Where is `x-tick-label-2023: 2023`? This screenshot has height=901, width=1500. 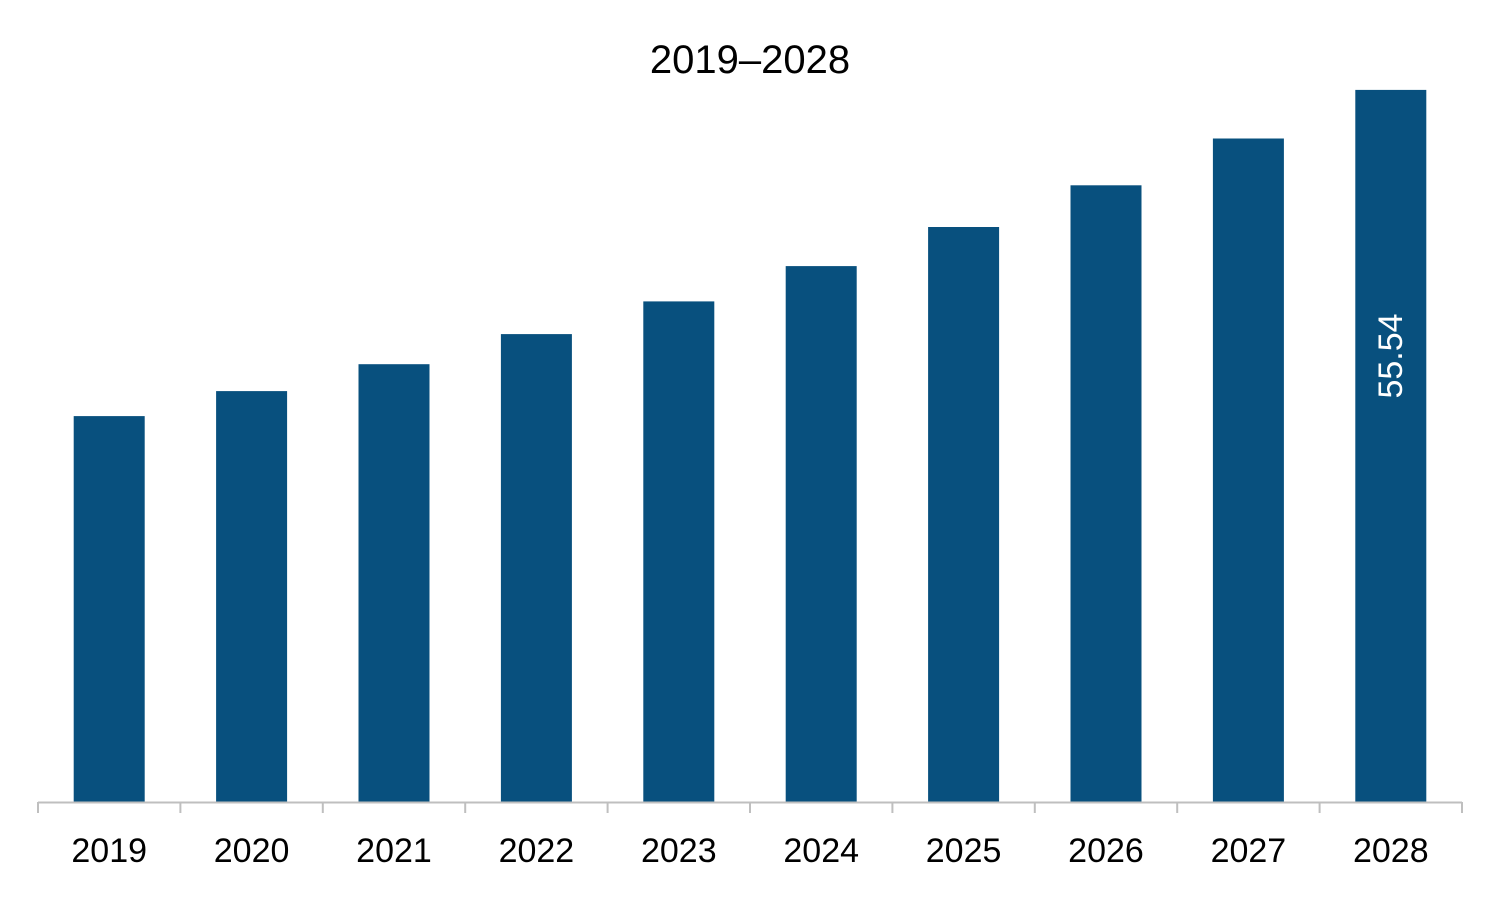 x-tick-label-2023: 2023 is located at coordinates (679, 851).